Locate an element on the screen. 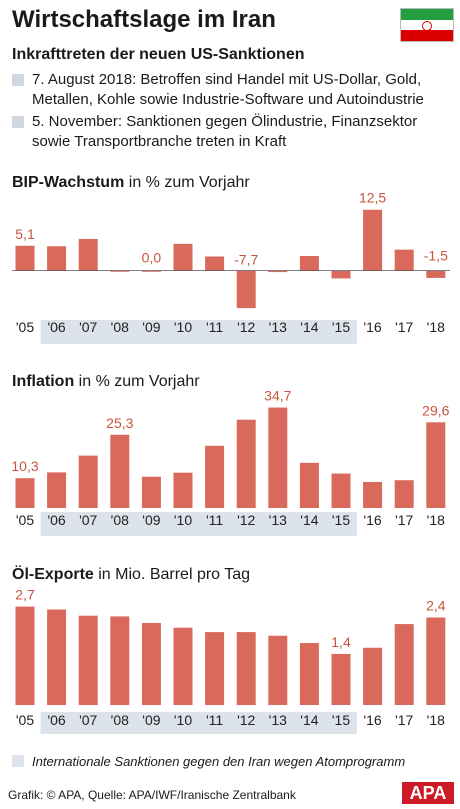 The image size is (460, 809). gdp-data-label: -7,7 is located at coordinates (246, 260).